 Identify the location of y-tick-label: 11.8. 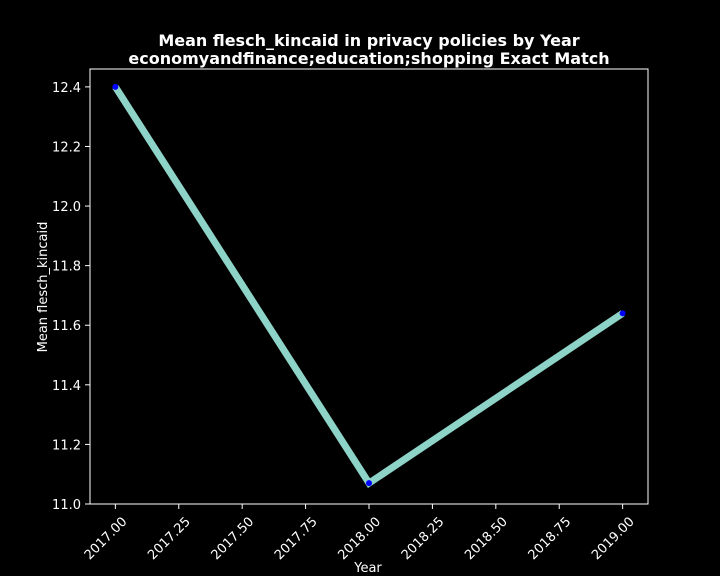
(66, 267).